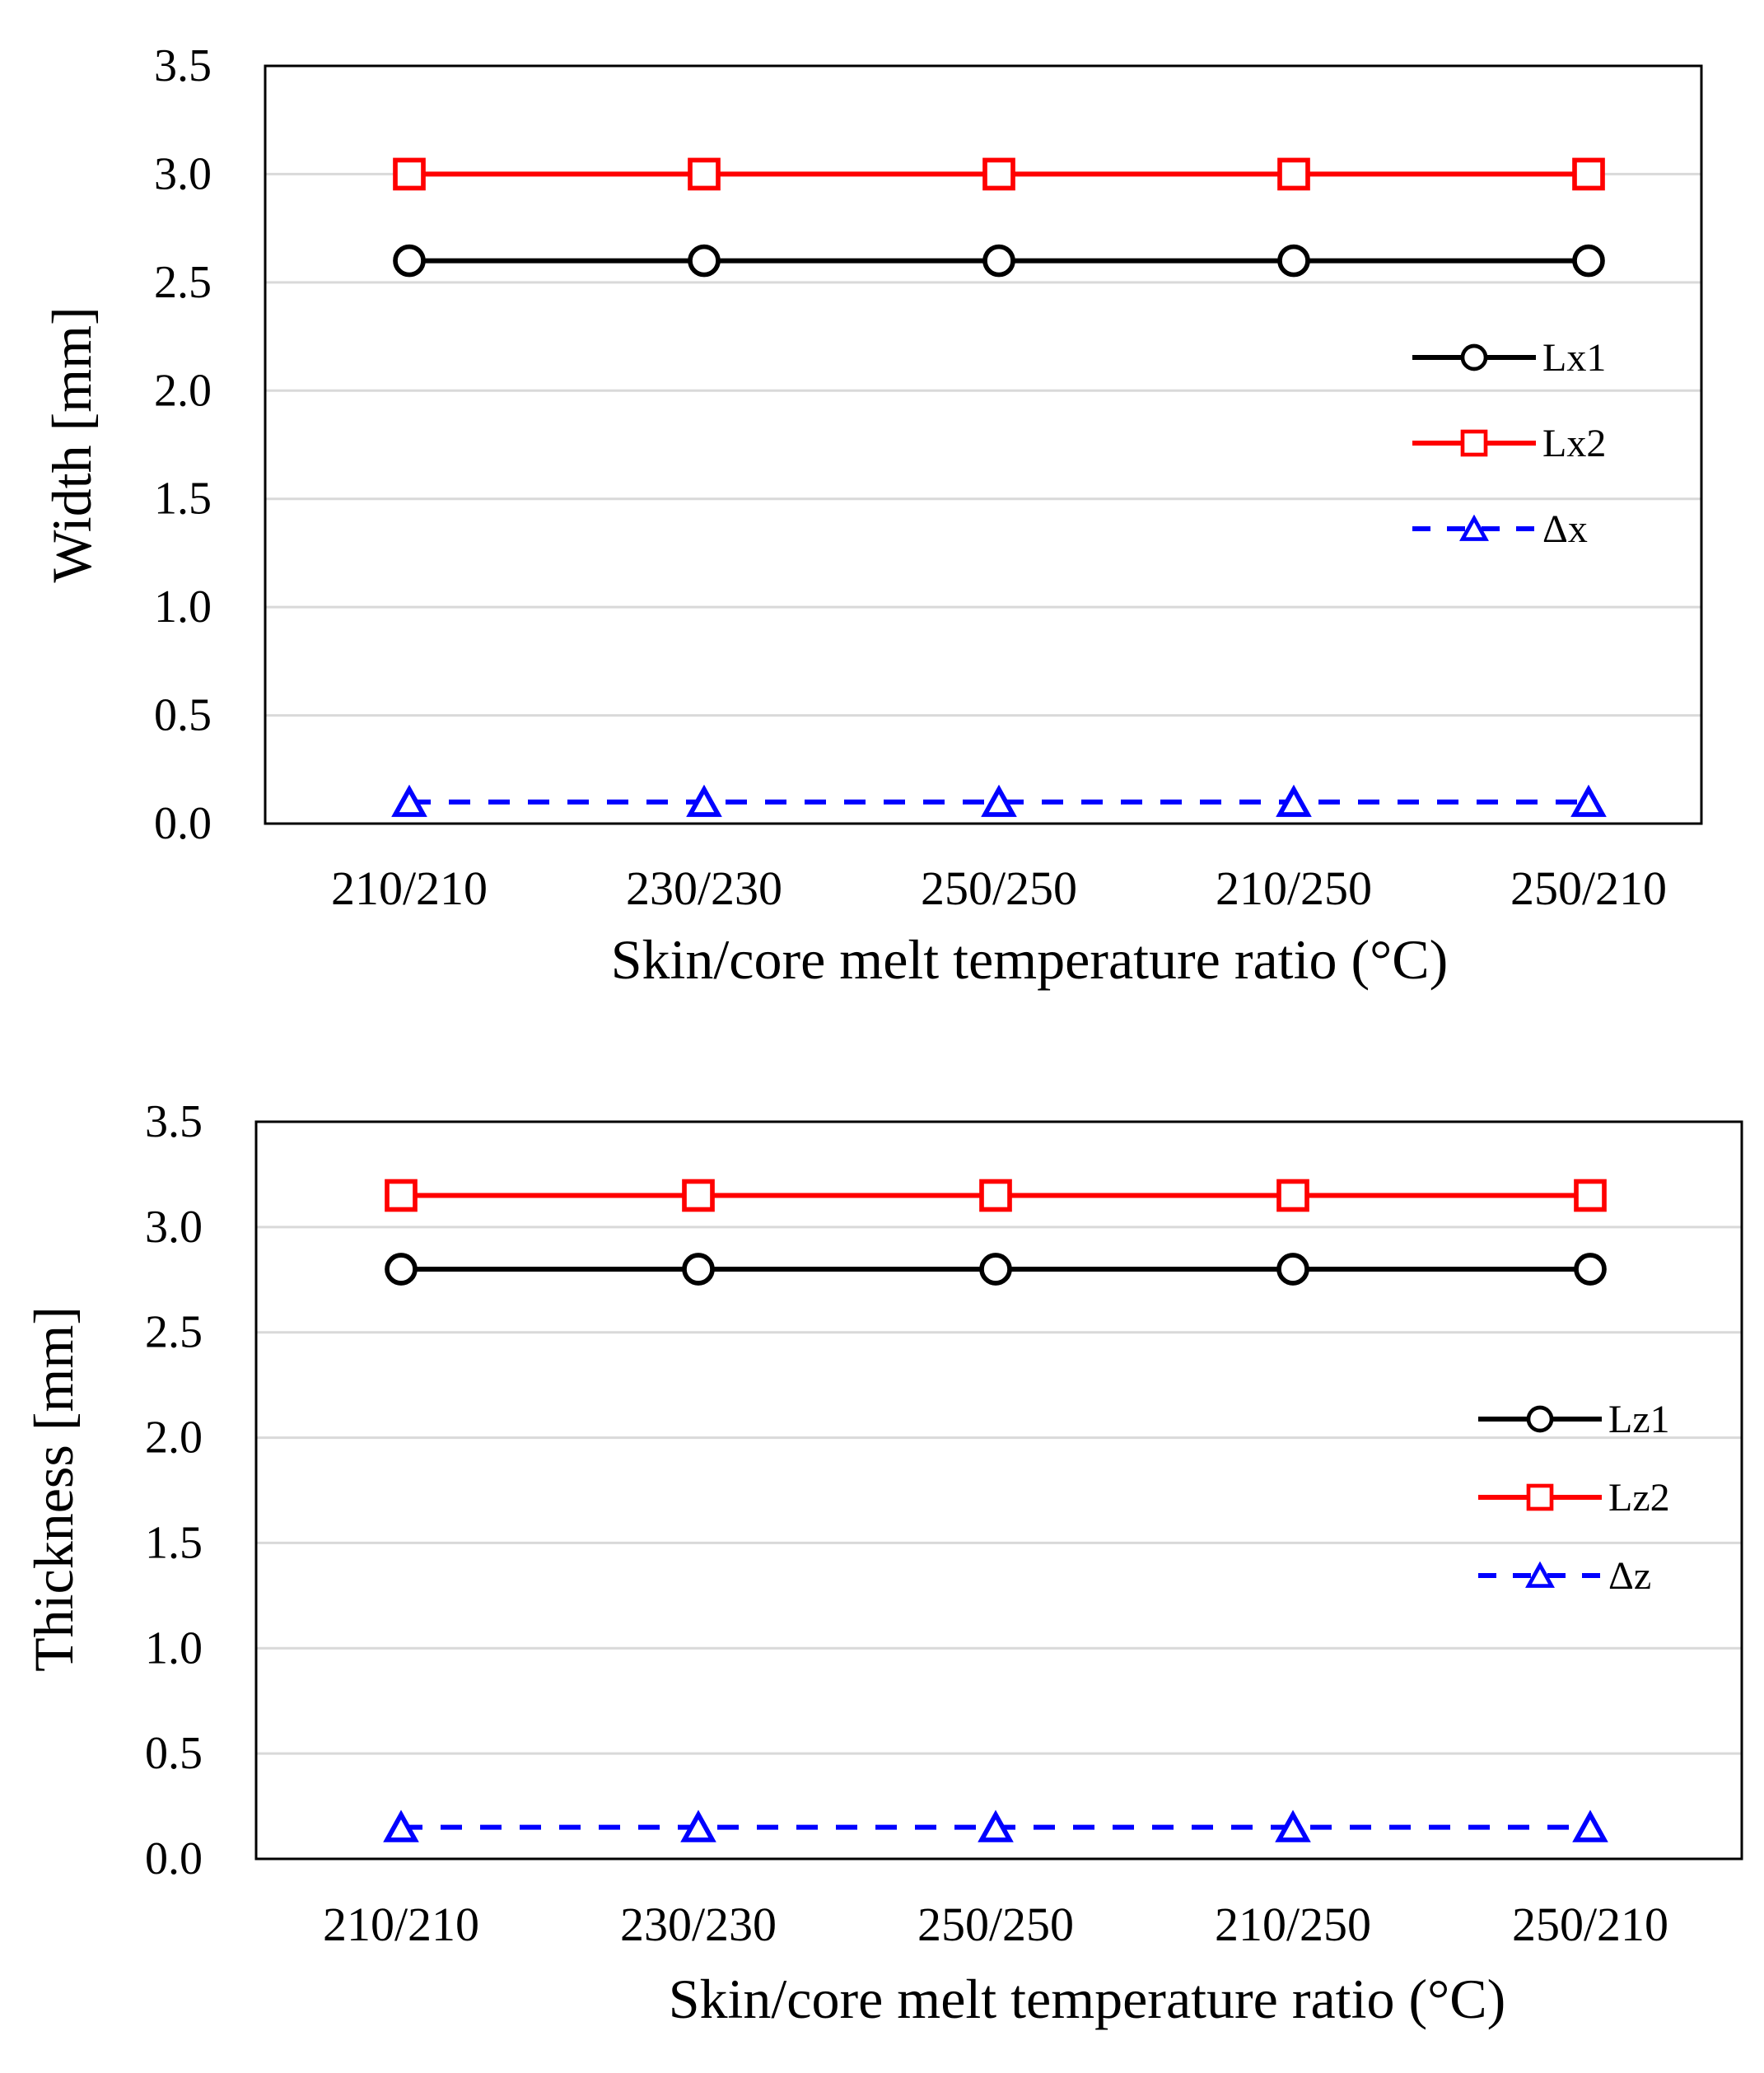 This screenshot has height=2073, width=1764. I want to click on legend: Lx1 Lx2 Δx, so click(1509, 443).